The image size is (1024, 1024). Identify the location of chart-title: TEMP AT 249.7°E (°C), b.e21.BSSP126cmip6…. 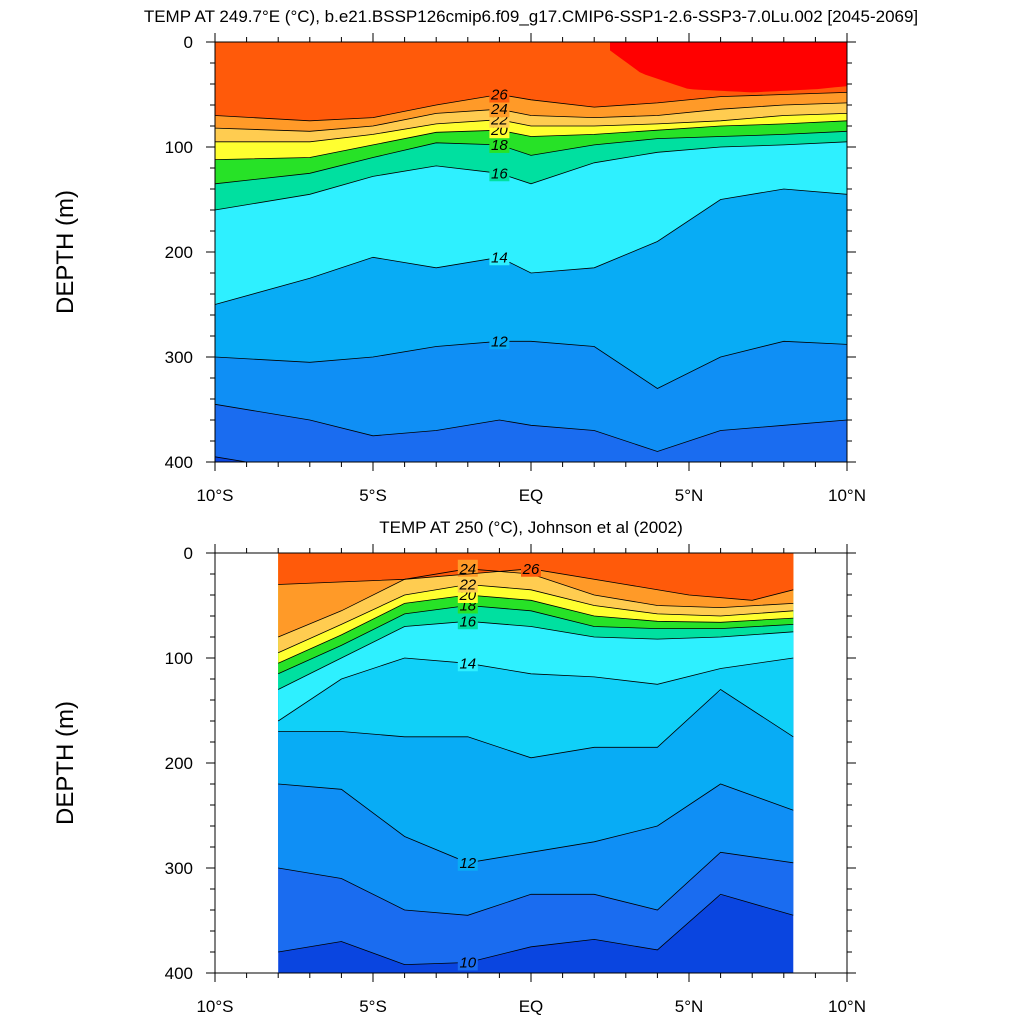
(531, 16).